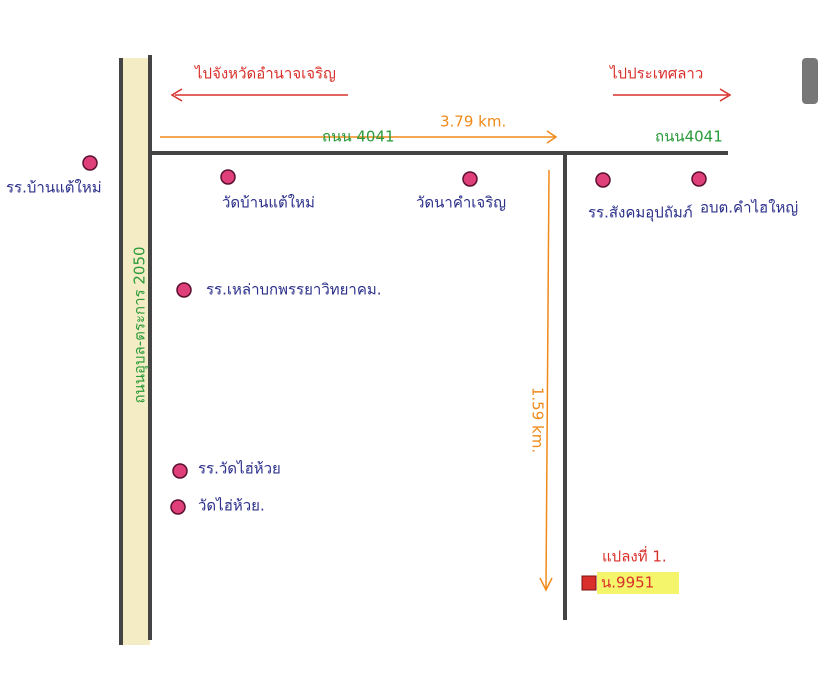 This screenshot has height=698, width=818. I want to click on place-label: วัดนาคำเจริญ, so click(461, 203).